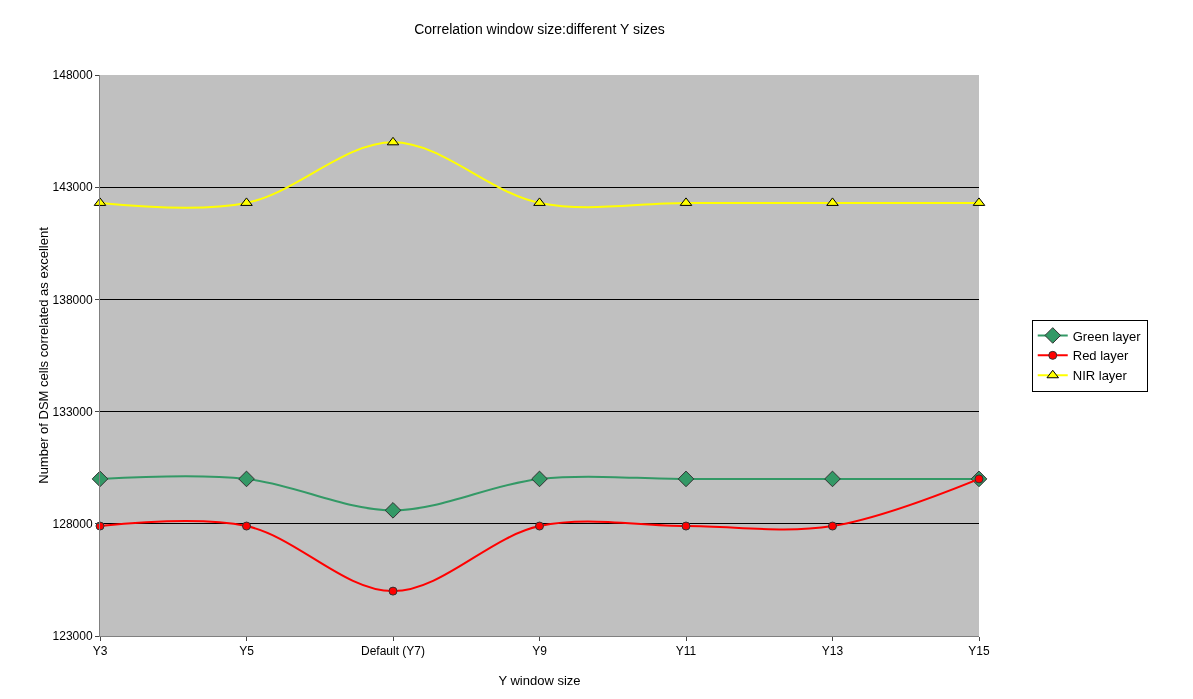  What do you see at coordinates (100, 651) in the screenshot?
I see `x-tick-label: Y3` at bounding box center [100, 651].